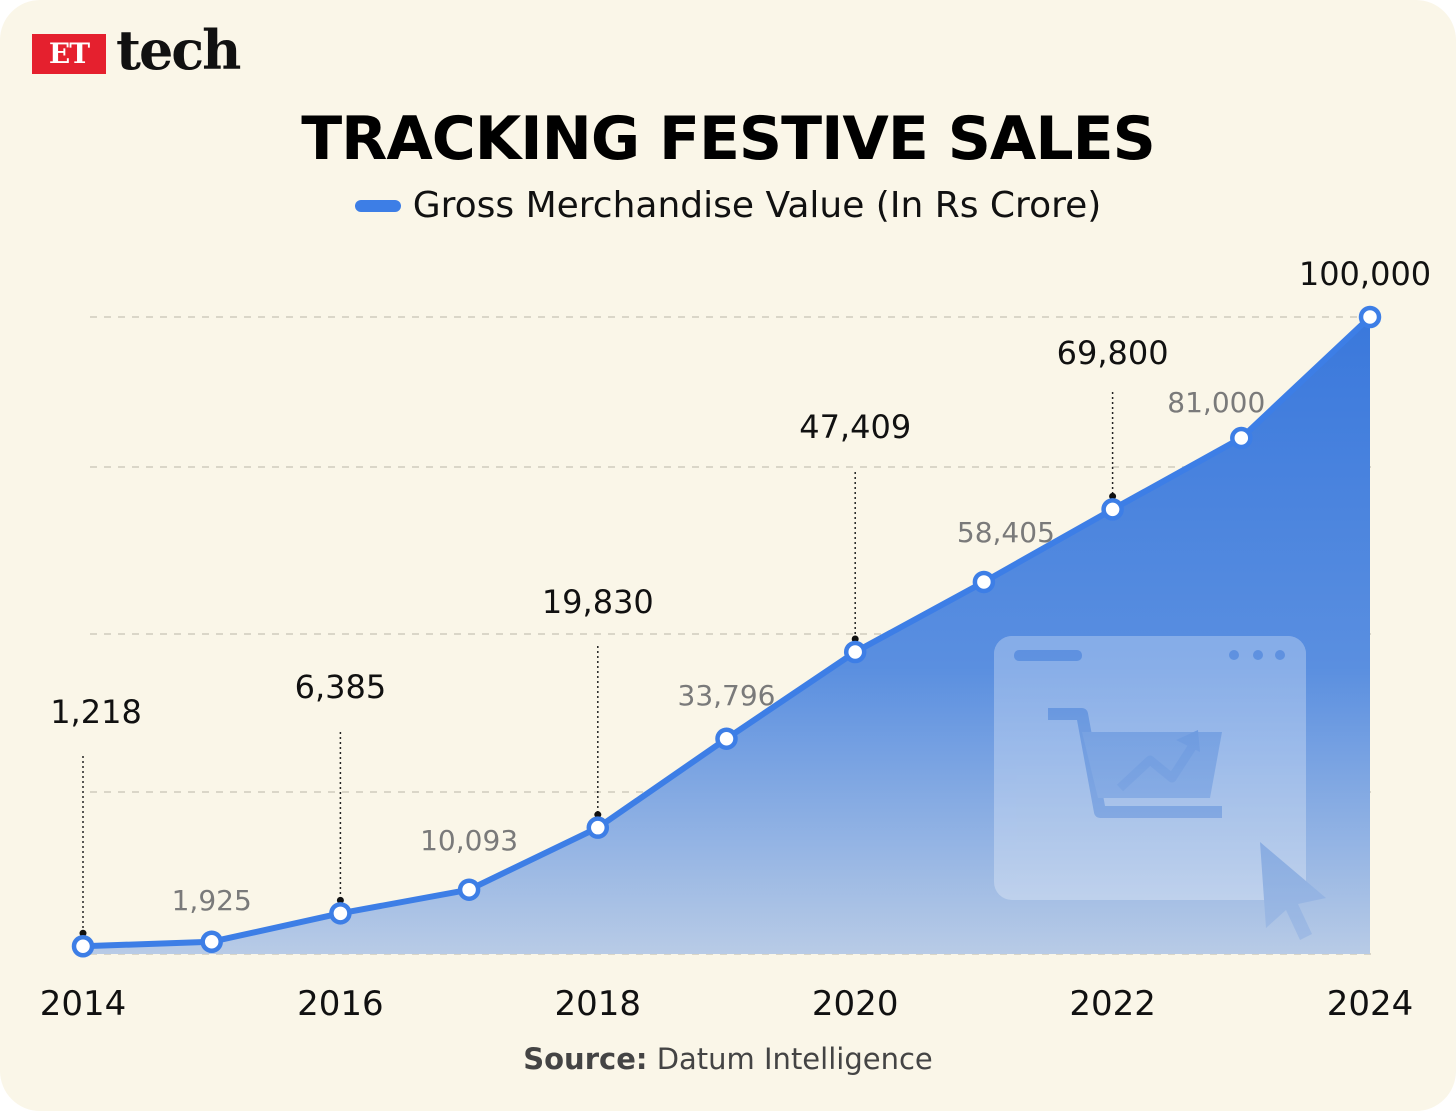 This screenshot has width=1456, height=1111. Describe the element at coordinates (855, 1004) in the screenshot. I see `x-tick-label: 2020` at that location.